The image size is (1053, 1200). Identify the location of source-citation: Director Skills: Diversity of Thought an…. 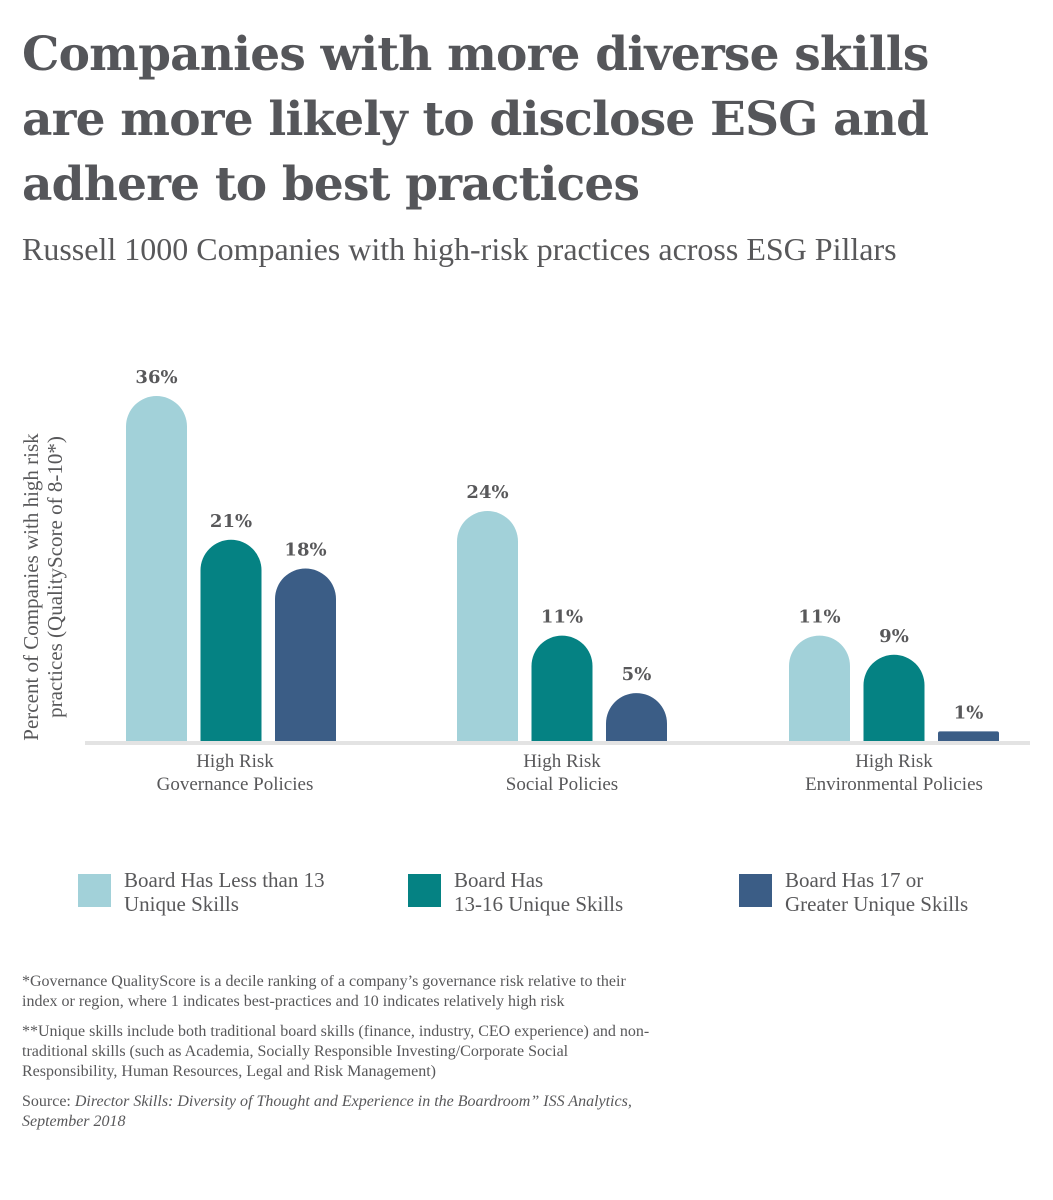
(327, 1111).